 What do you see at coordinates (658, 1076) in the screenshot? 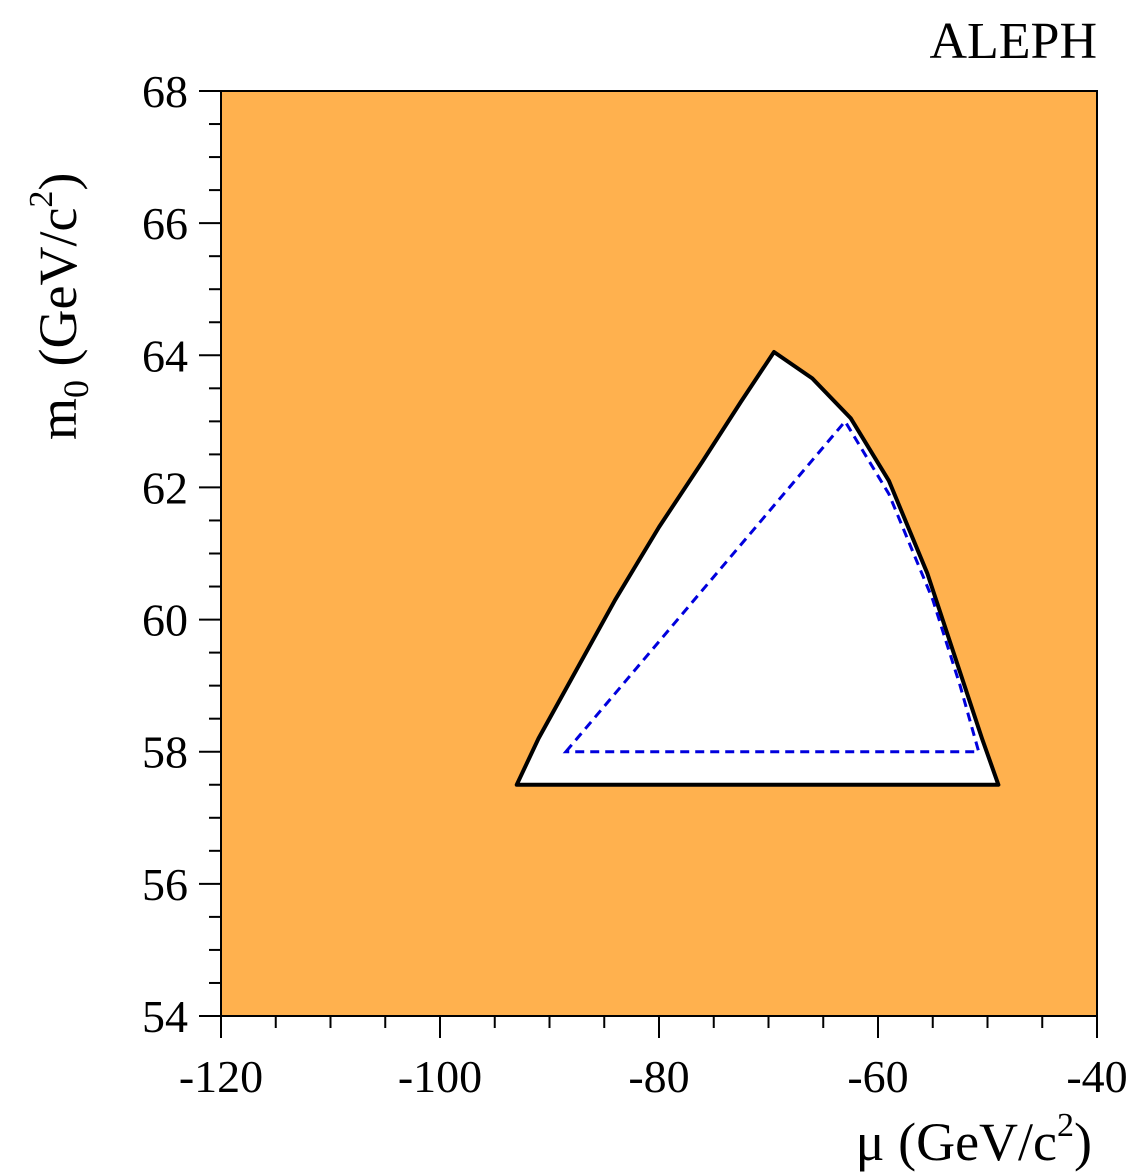
I see `x-tick-label: -80` at bounding box center [658, 1076].